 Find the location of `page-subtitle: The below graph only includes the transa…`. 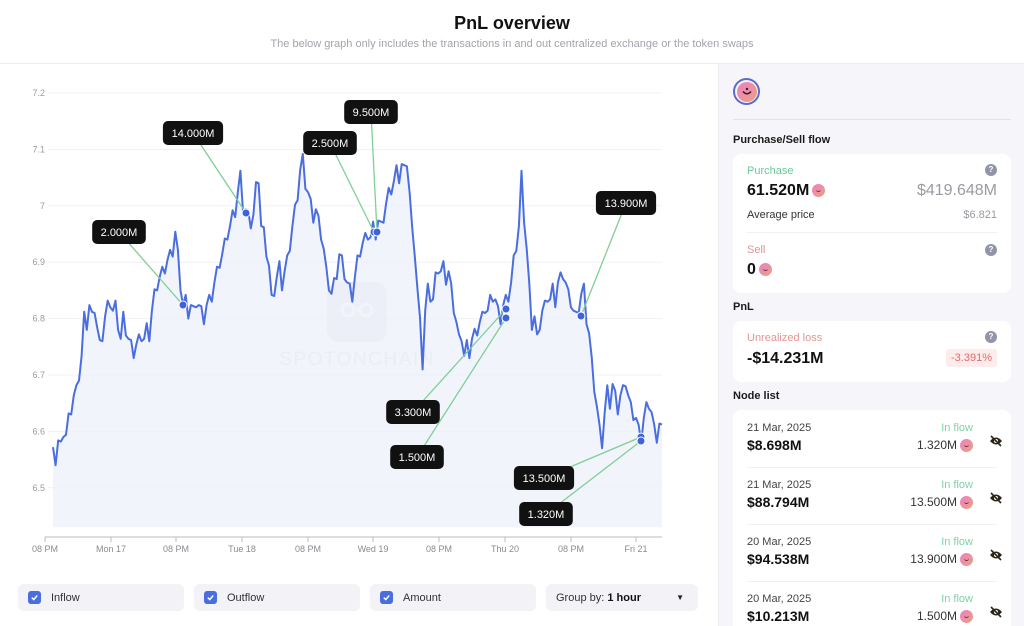

page-subtitle: The below graph only includes the transa… is located at coordinates (512, 44).